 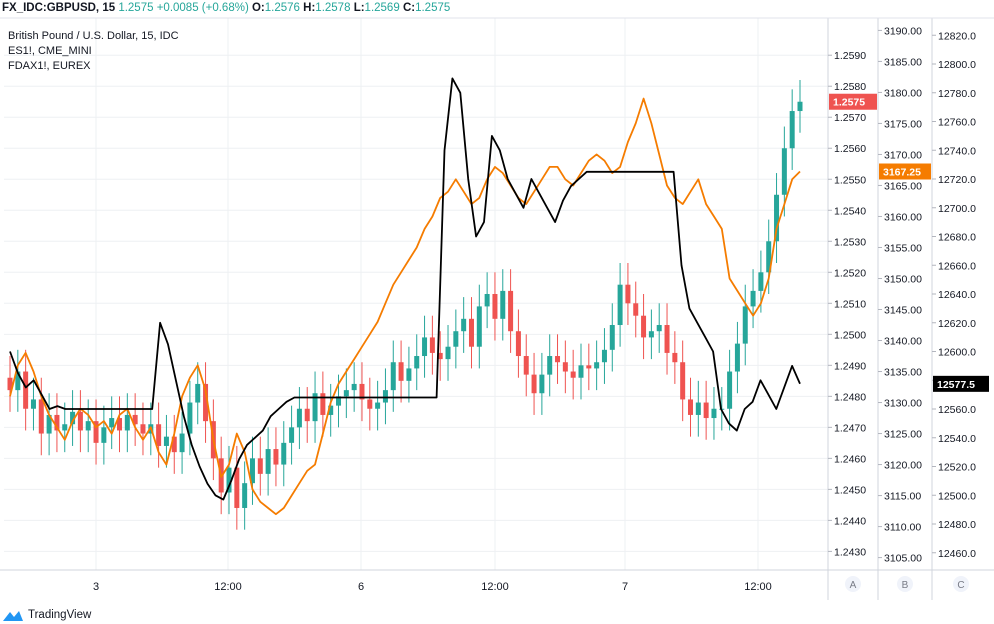 I want to click on axis-tick-label: 12760.0, so click(x=957, y=123).